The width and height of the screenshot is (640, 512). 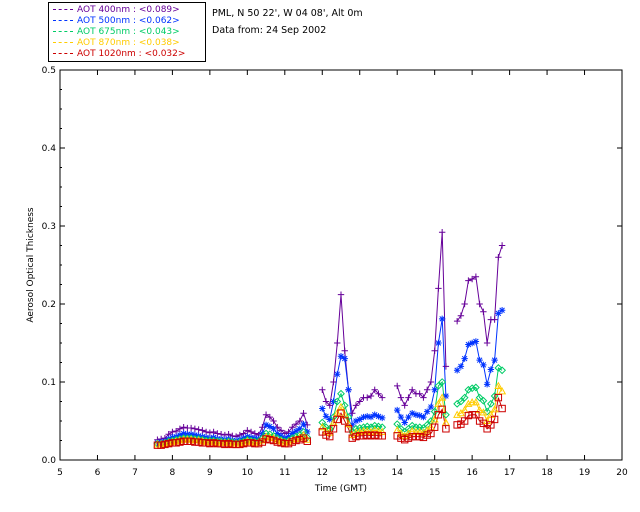 I want to click on x-tick-label: 15, so click(x=434, y=473).